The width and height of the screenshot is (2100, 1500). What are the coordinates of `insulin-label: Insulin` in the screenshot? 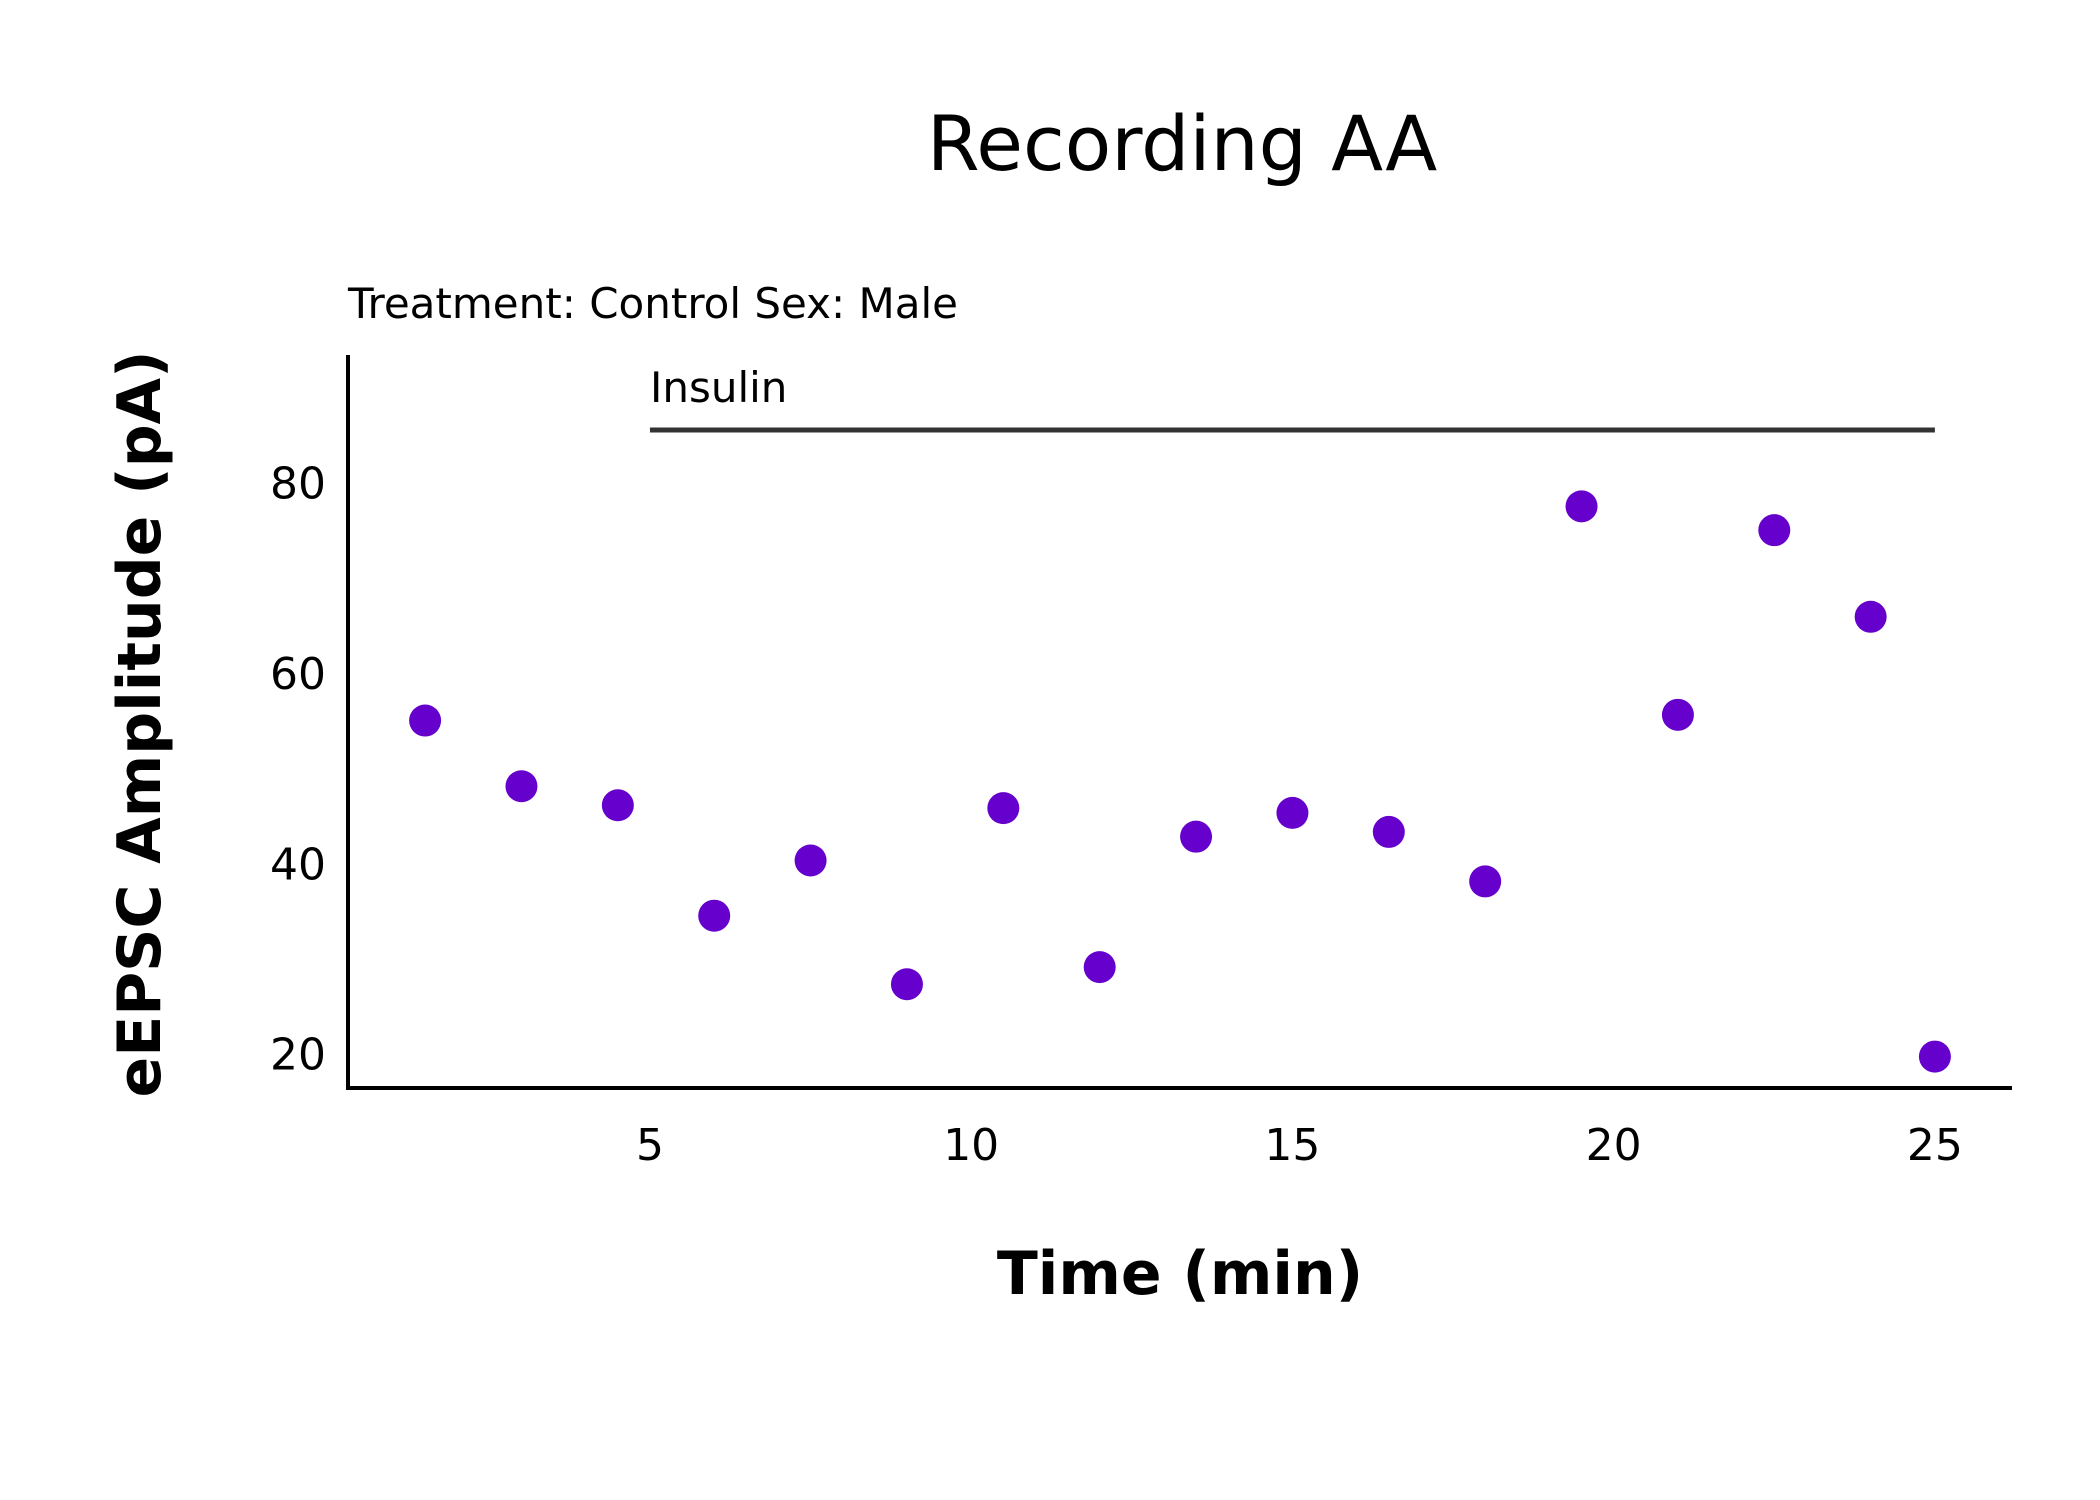 It's located at (718, 387).